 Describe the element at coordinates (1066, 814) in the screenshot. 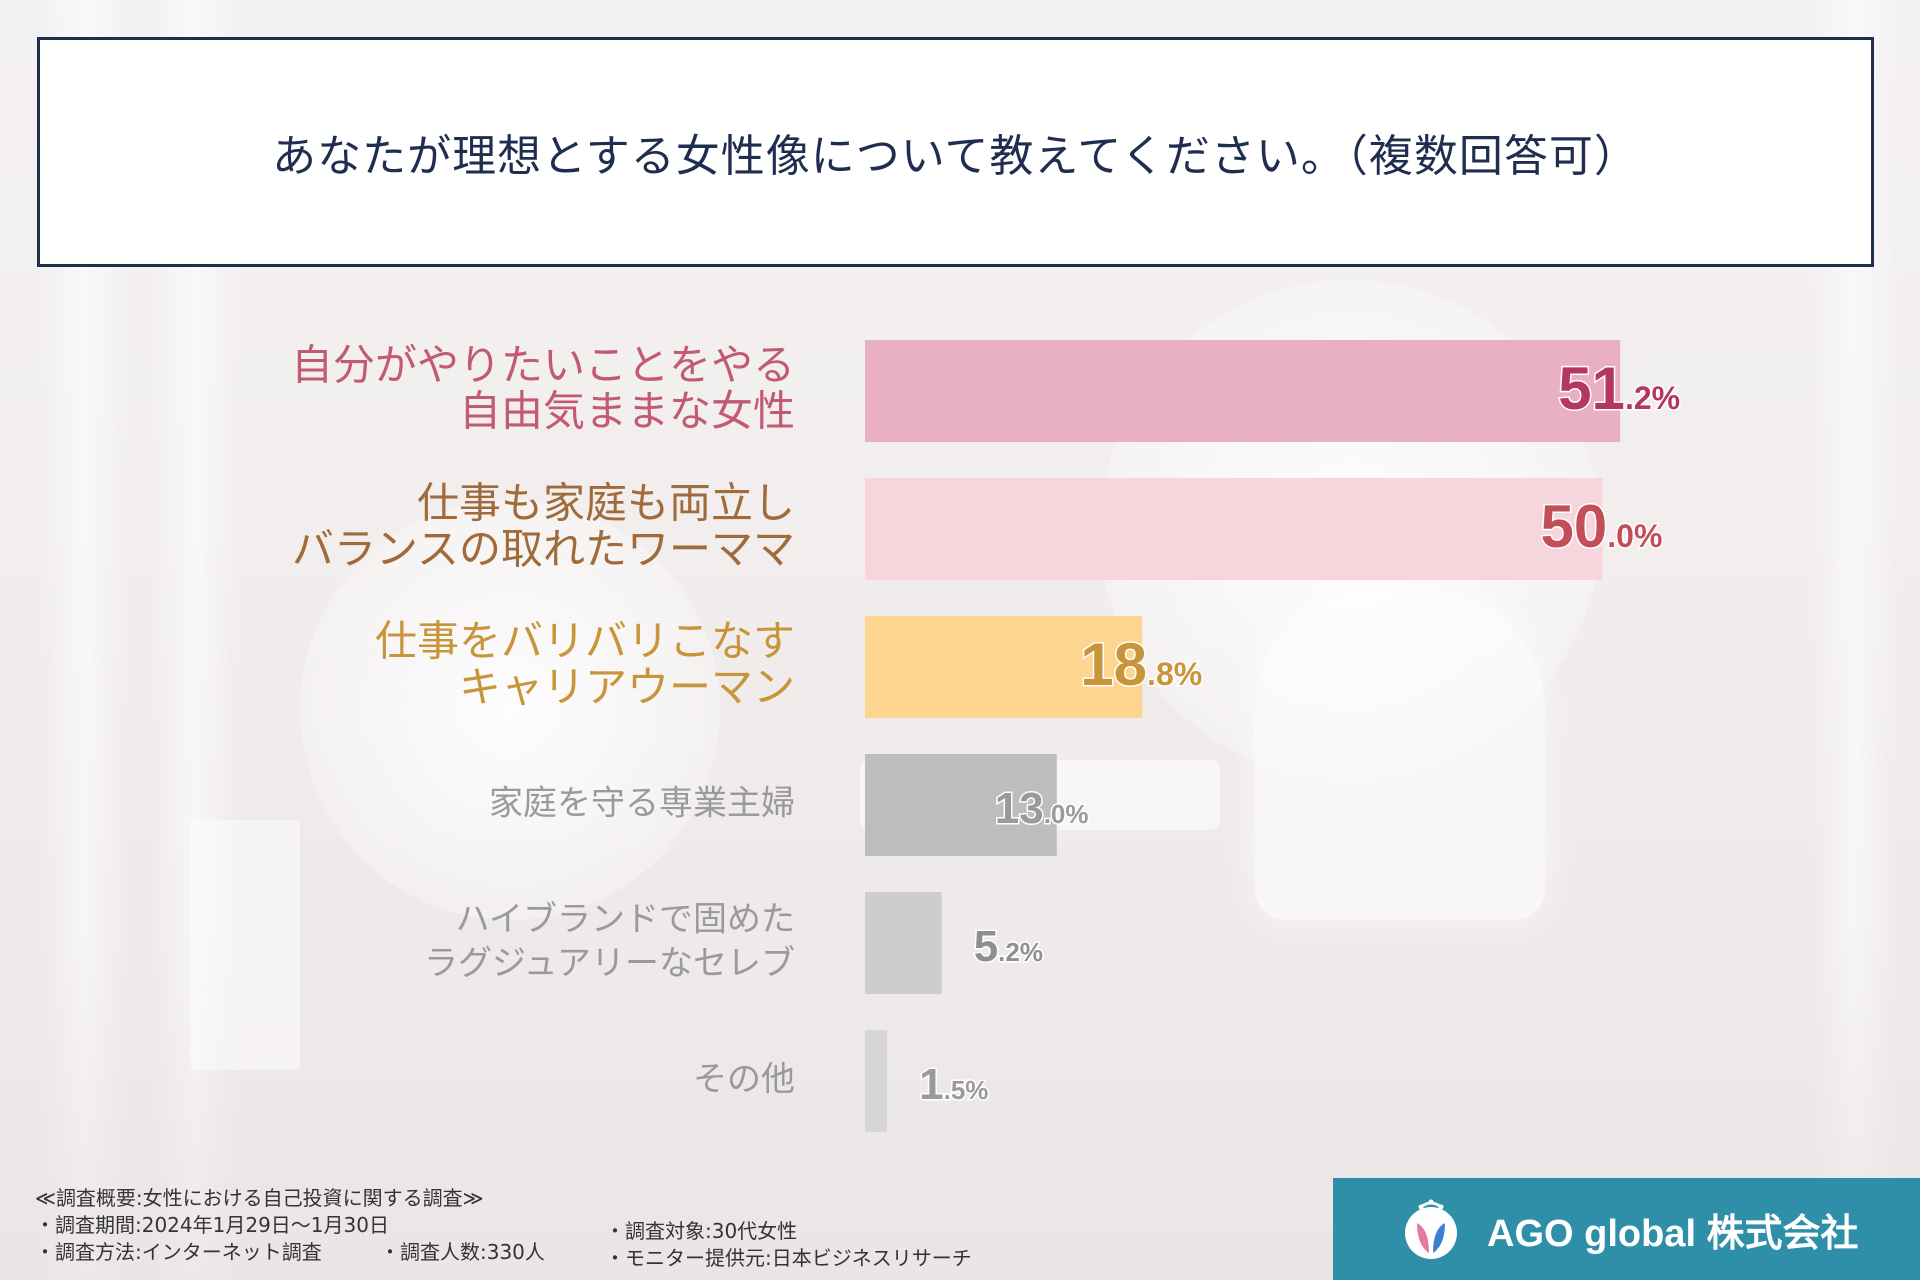

I see `value-frac-3: .0%` at that location.